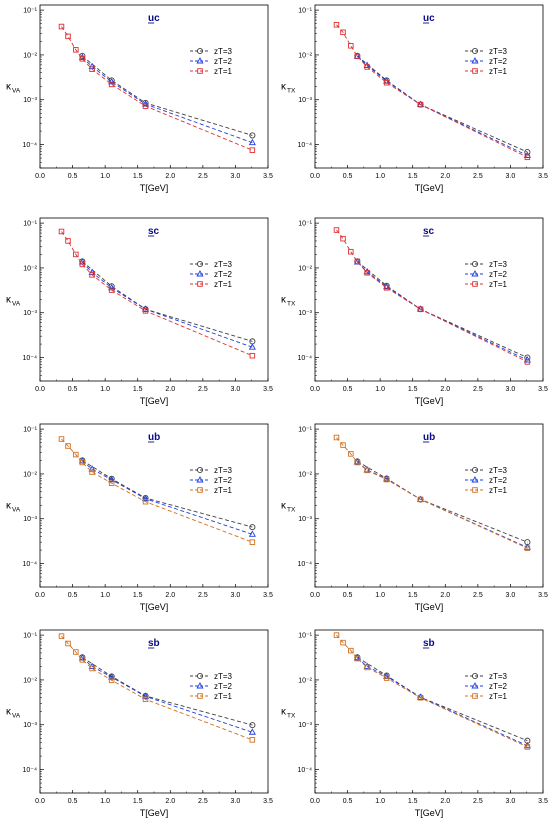 Image resolution: width=550 pixels, height=830 pixels. I want to click on panel-title: uc, so click(429, 18).